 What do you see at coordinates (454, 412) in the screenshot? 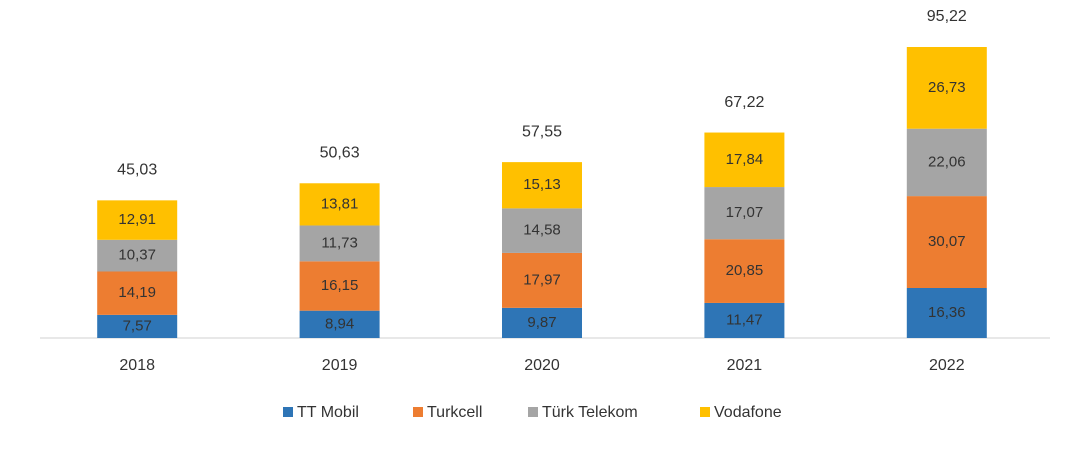
I see `legend-label: Turkcell` at bounding box center [454, 412].